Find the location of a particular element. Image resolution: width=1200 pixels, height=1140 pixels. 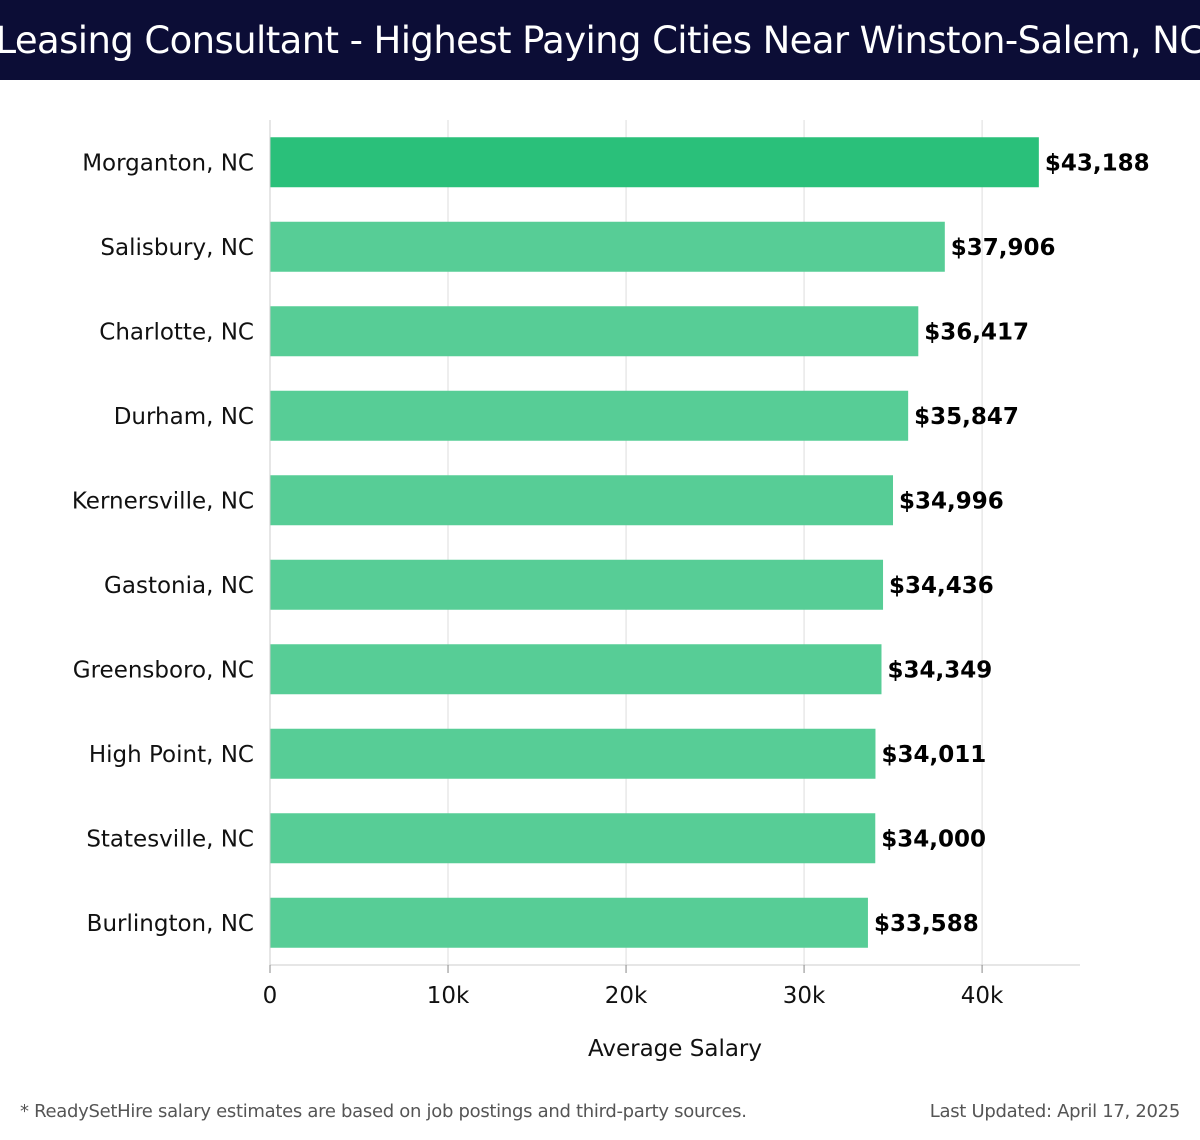

value-label: $36,417 is located at coordinates (976, 332).